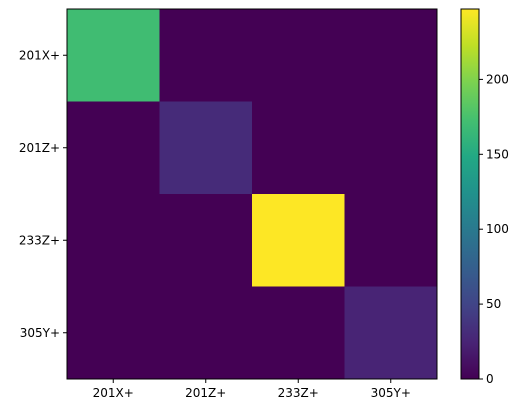  I want to click on x-tick-label: 201Z+, so click(205, 393).